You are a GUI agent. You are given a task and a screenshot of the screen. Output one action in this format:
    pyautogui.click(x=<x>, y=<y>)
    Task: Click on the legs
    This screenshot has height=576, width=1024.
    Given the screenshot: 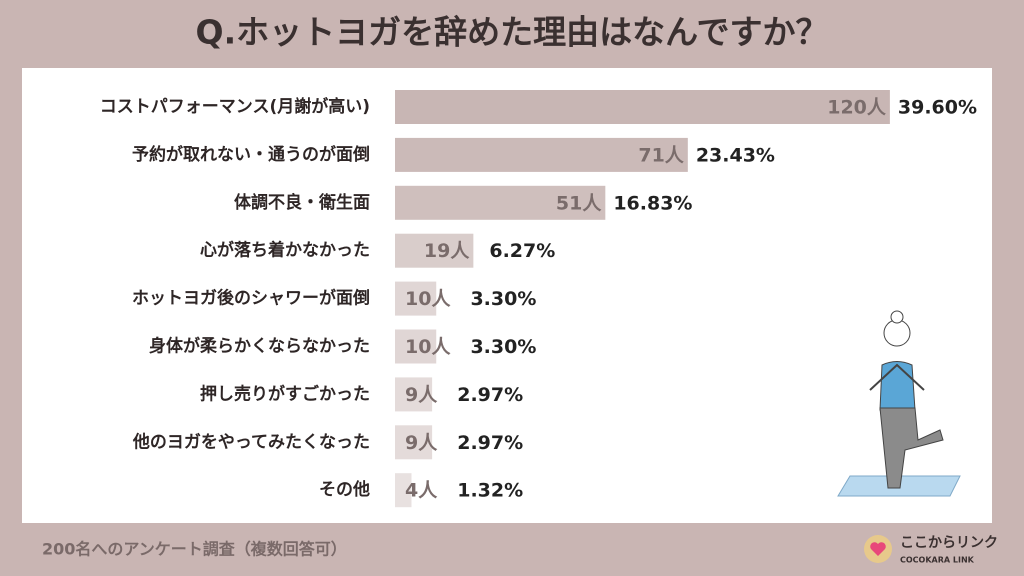 What is the action you would take?
    pyautogui.click(x=911, y=448)
    